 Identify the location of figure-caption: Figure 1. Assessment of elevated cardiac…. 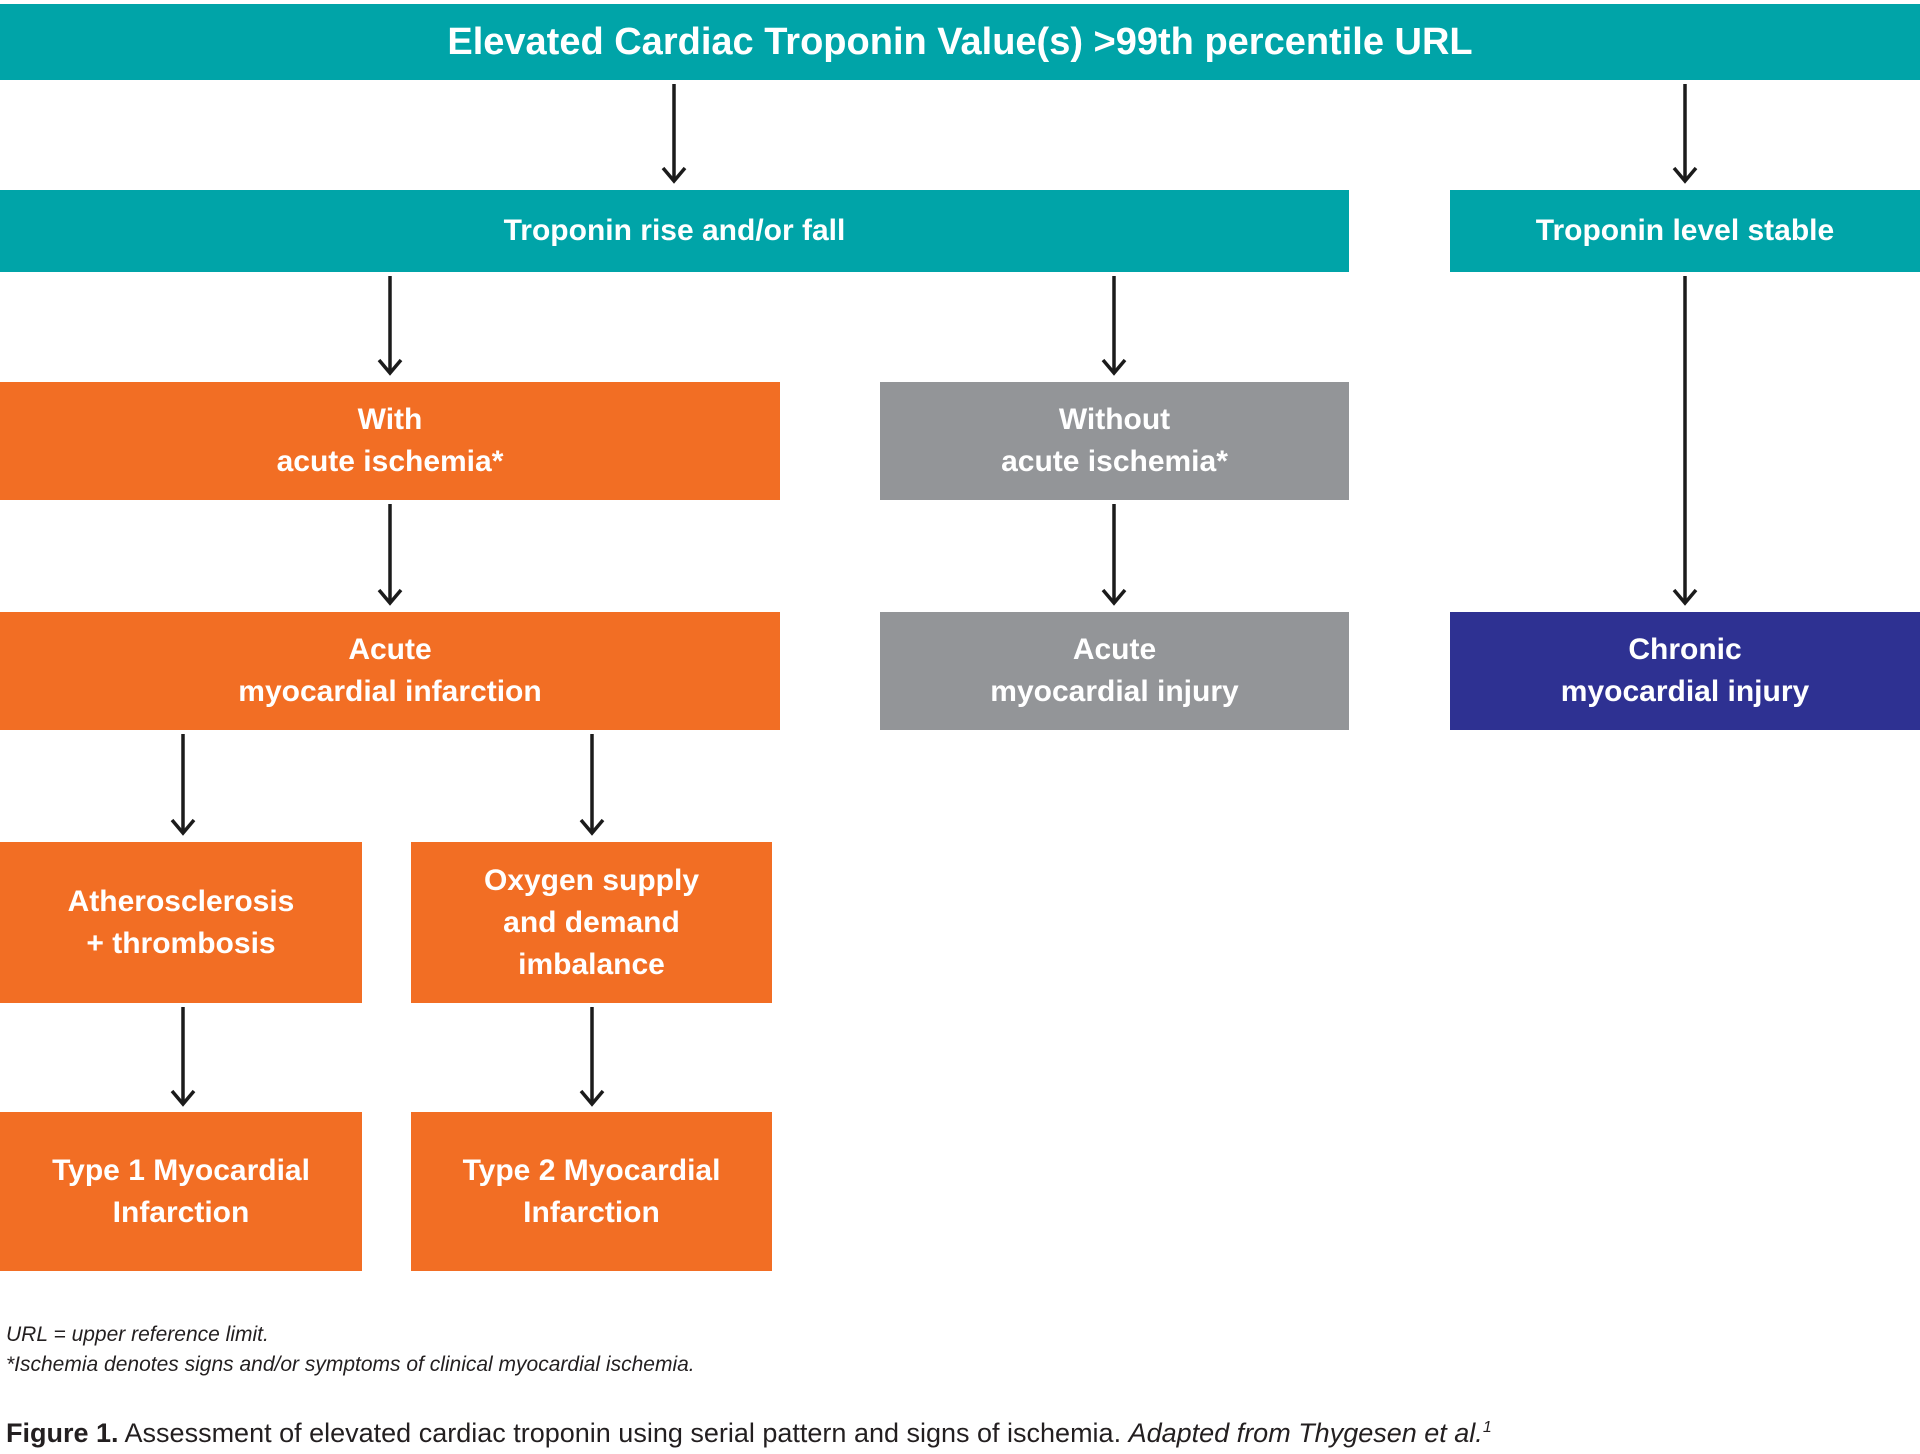
(749, 1430).